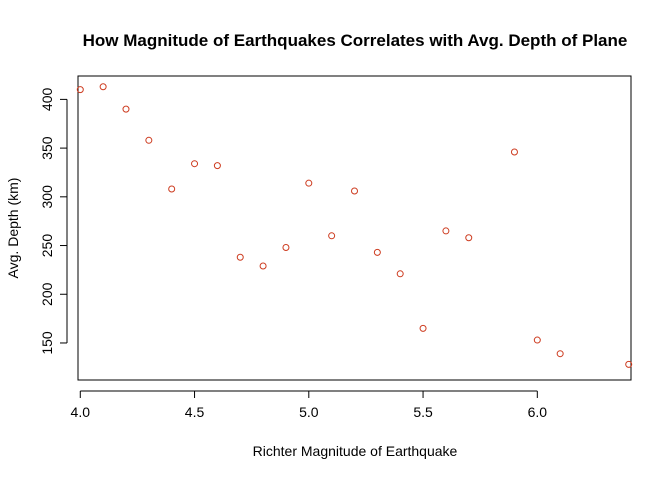 Image resolution: width=672 pixels, height=480 pixels. What do you see at coordinates (538, 412) in the screenshot?
I see `x-tick-label: 6.0` at bounding box center [538, 412].